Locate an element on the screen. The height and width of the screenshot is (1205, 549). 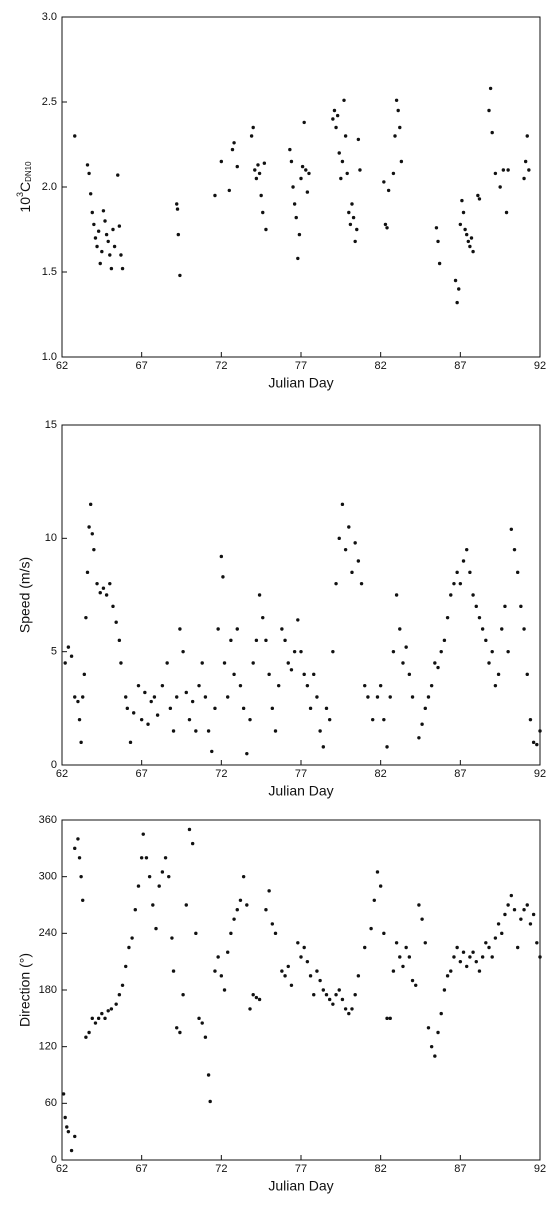
y-axis-label-part: 3 is located at coordinates (20, 194).